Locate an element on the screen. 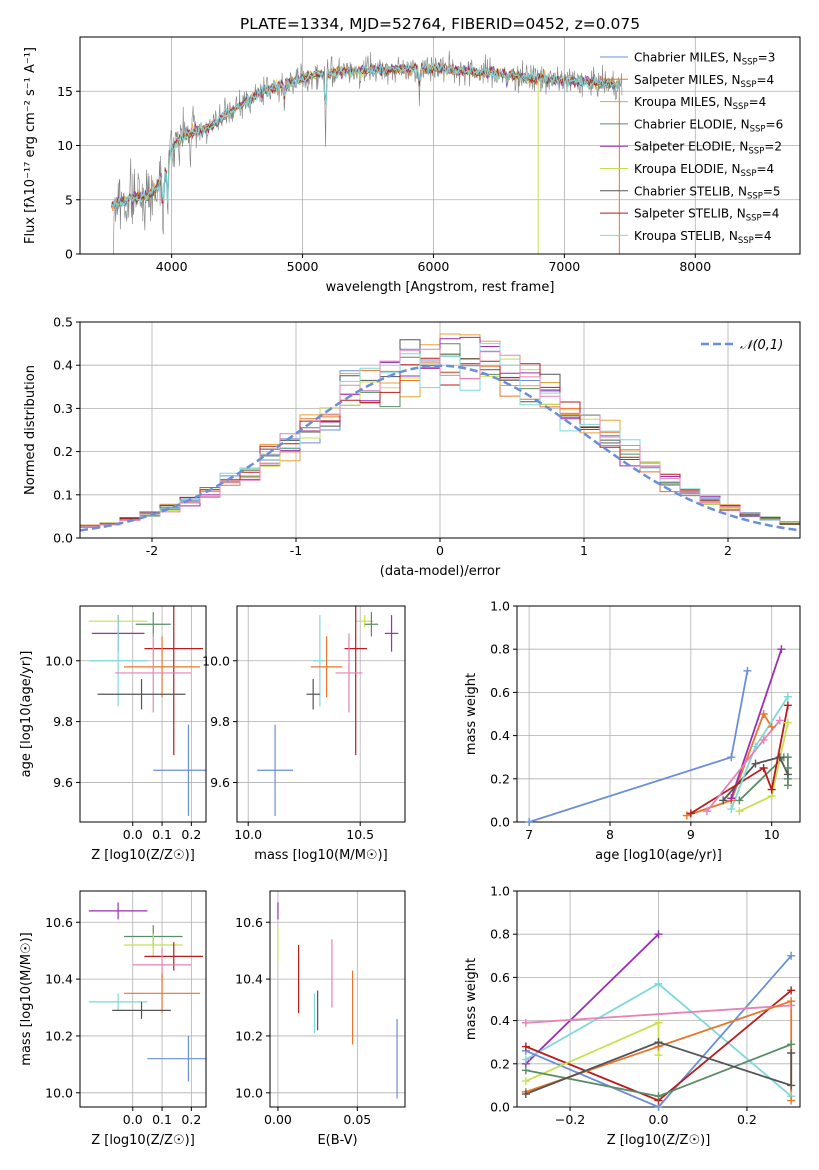 This screenshot has width=819, height=1170. y-axis-label: Normed distribution is located at coordinates (30, 430).